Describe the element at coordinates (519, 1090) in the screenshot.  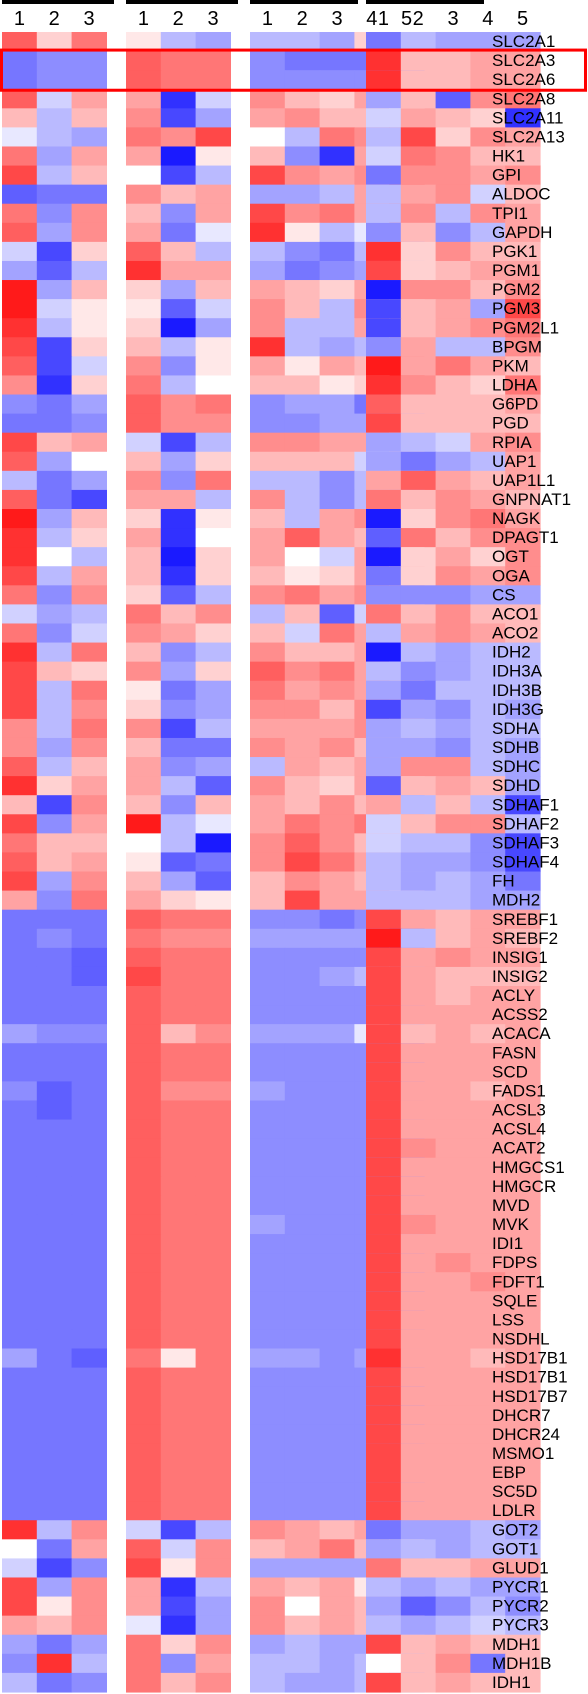
I see `row-label: FADS1` at that location.